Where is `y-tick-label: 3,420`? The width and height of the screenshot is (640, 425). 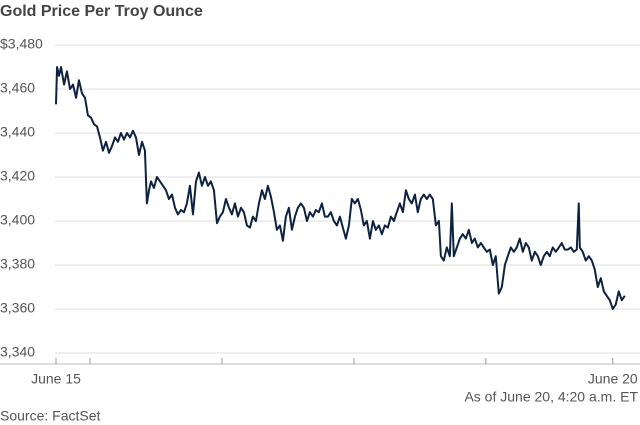
y-tick-label: 3,420 is located at coordinates (17, 176).